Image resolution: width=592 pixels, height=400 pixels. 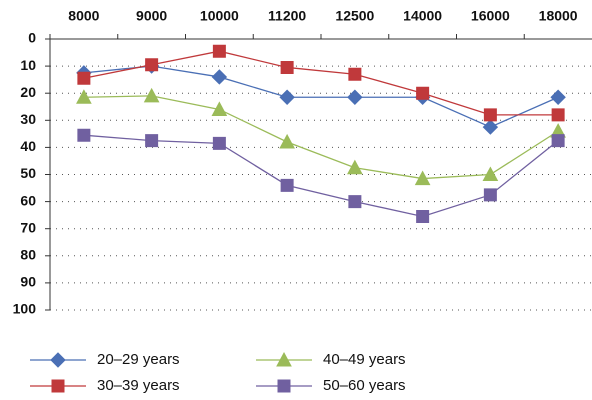 What do you see at coordinates (28, 227) in the screenshot?
I see `y-tick-label: 70` at bounding box center [28, 227].